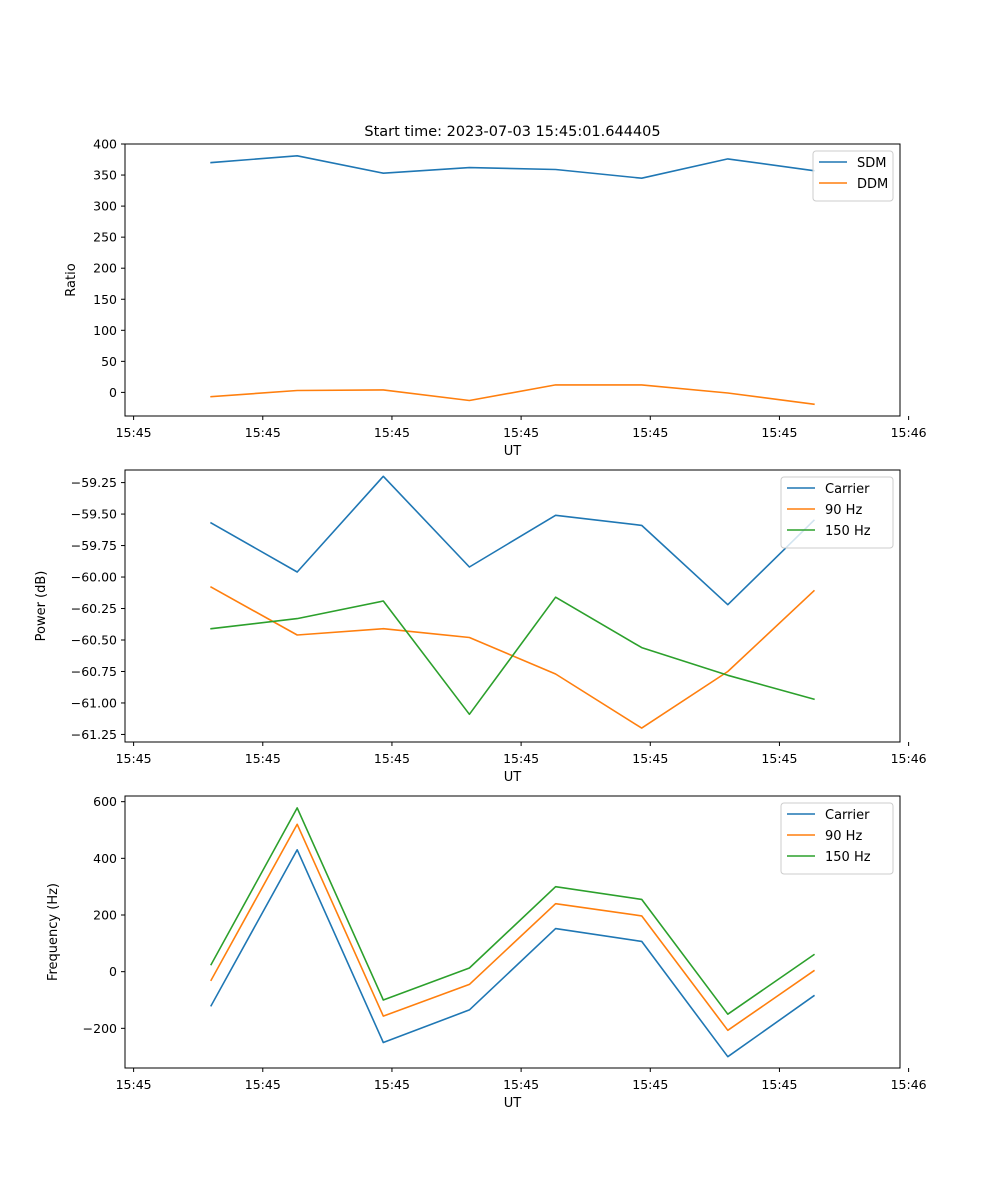  Describe the element at coordinates (512, 132) in the screenshot. I see `chart-title: Start time: 2023-07-03 15:45:01.644405` at that location.